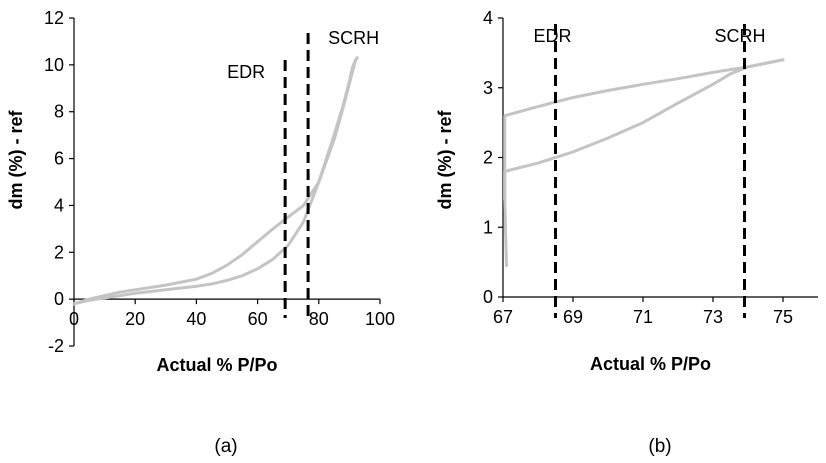 The width and height of the screenshot is (826, 463). What do you see at coordinates (135, 319) in the screenshot?
I see `x-tick-label: 20` at bounding box center [135, 319].